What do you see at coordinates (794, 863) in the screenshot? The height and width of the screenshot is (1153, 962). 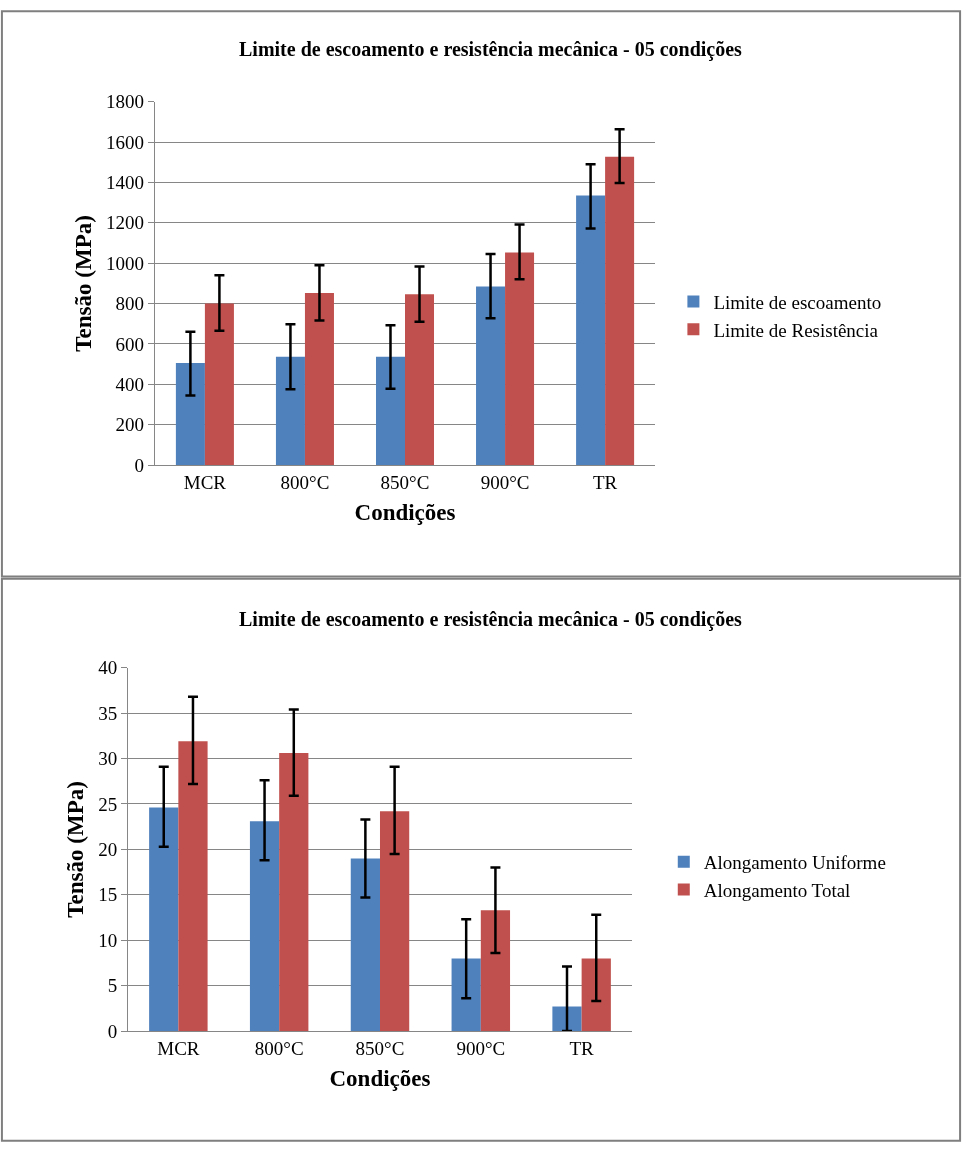 I see `legend-label: Alongamento Uniforme` at bounding box center [794, 863].